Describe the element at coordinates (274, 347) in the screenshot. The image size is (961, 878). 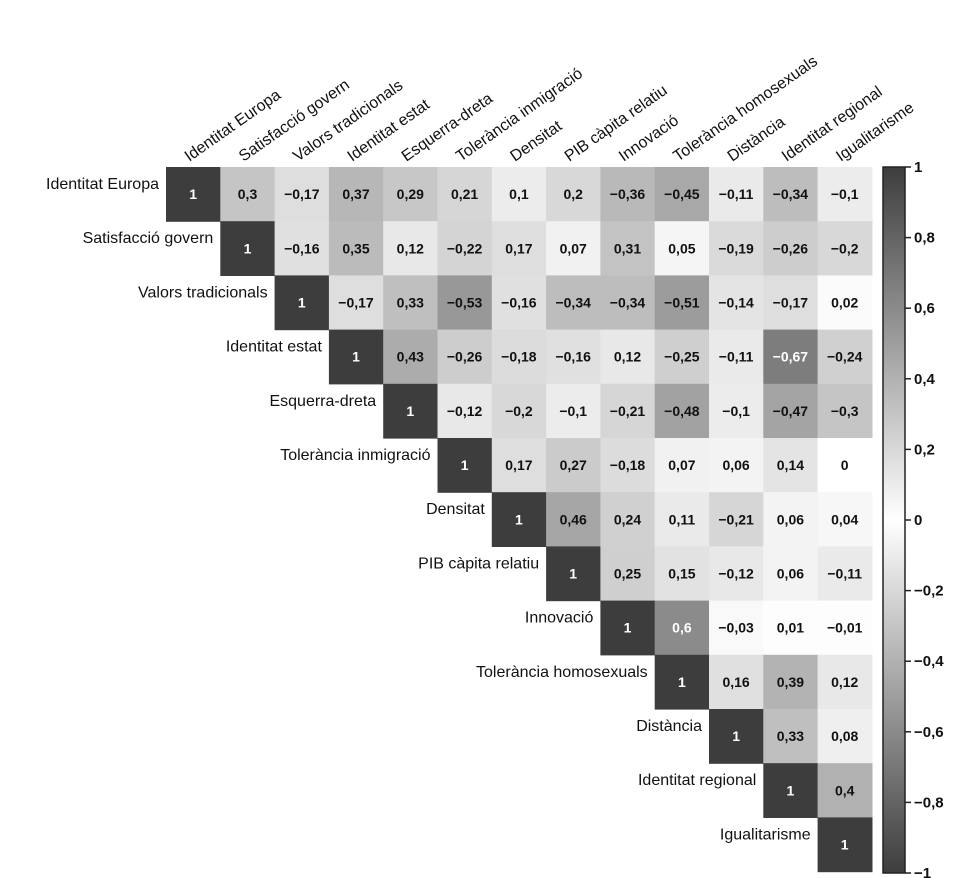
I see `row-label: Identitat estat` at that location.